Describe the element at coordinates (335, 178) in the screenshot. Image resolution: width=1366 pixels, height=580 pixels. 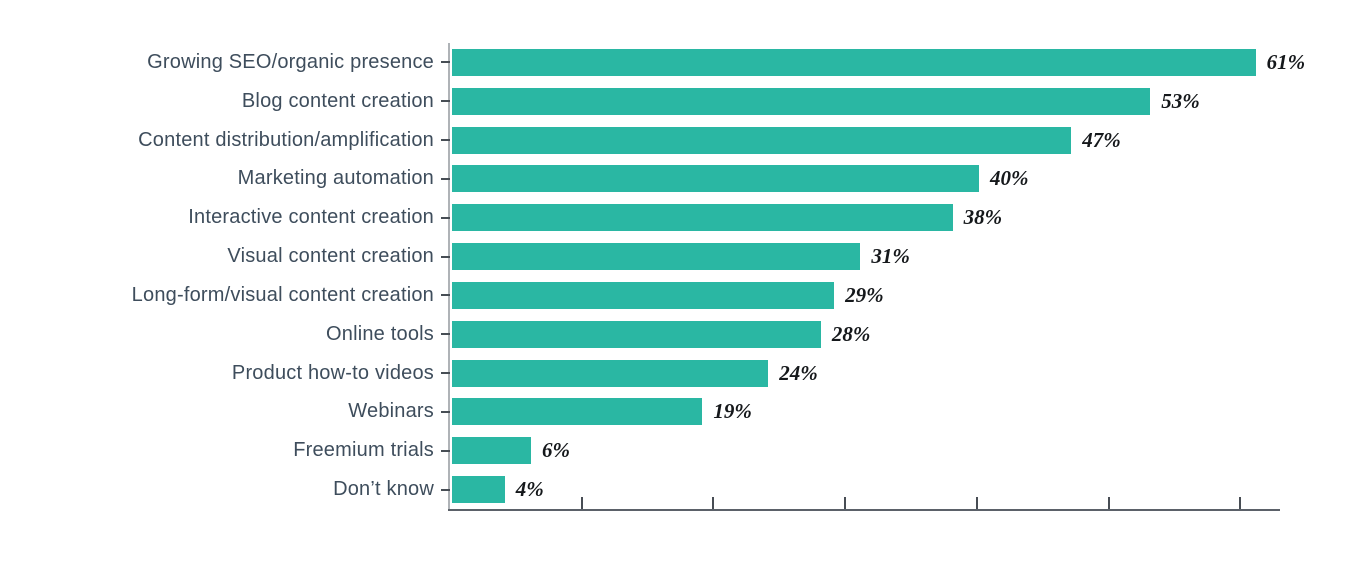
I see `category-label: Marketing automation` at that location.